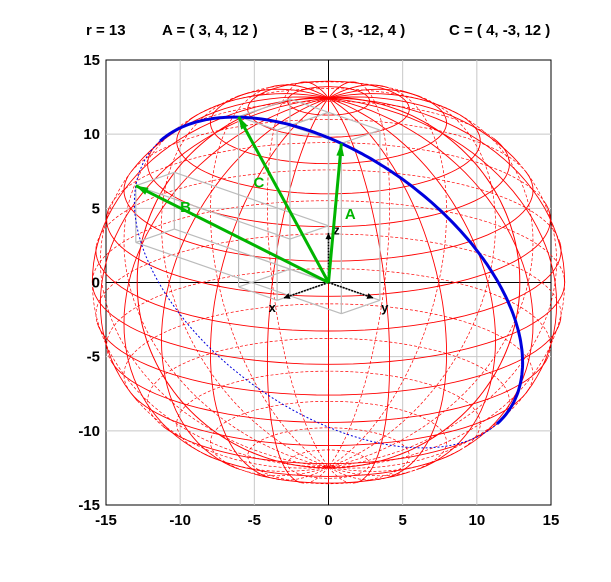 The image size is (611, 582). I want to click on x-tick-label: -10, so click(180, 520).